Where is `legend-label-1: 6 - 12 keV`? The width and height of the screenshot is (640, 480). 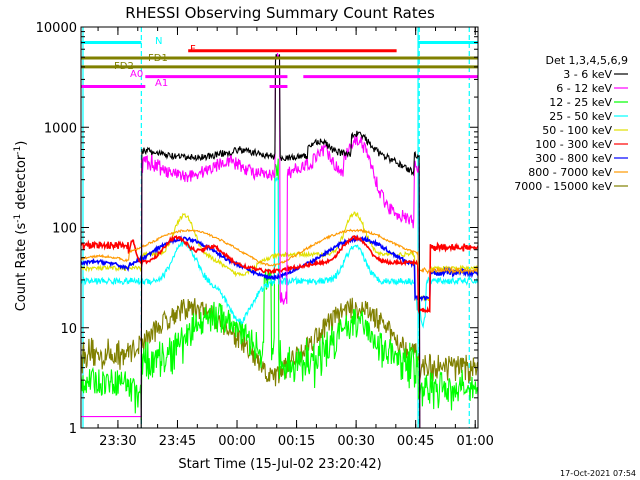
legend-label-1: 6 - 12 keV is located at coordinates (584, 88).